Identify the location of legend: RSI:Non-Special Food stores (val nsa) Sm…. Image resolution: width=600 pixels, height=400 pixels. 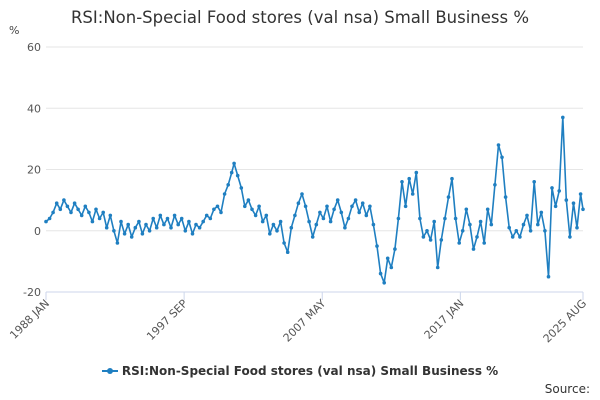
(300, 371).